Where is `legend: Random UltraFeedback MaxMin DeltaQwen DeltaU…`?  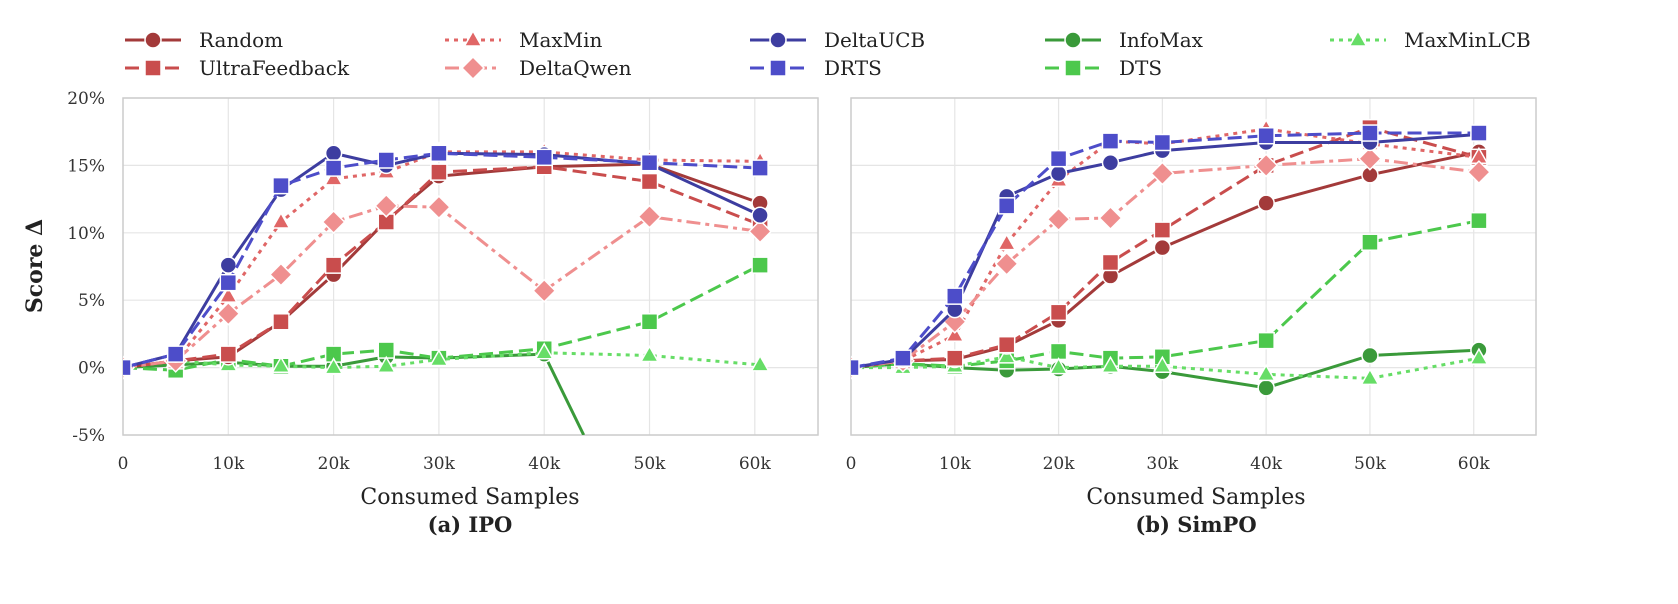 legend: Random UltraFeedback MaxMin DeltaQwen DeltaU… is located at coordinates (828, 54).